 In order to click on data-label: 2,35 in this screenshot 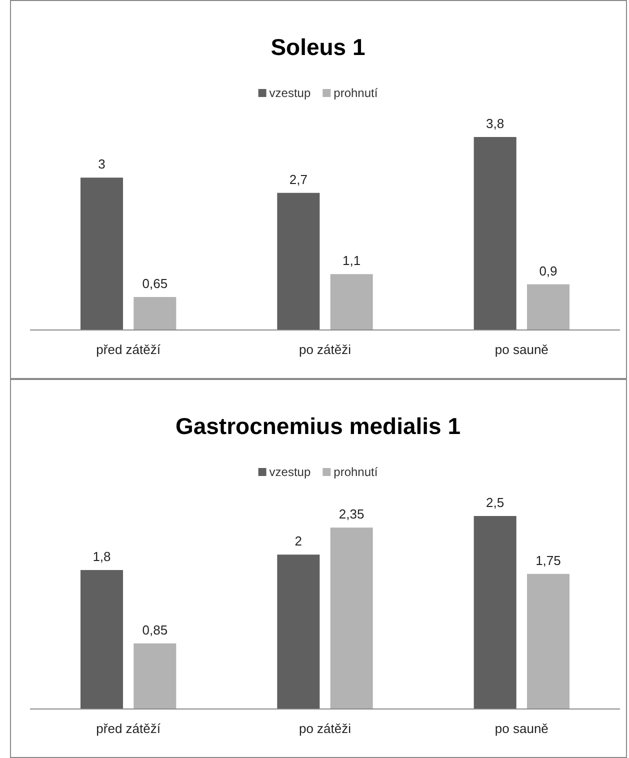, I will do `click(351, 514)`.